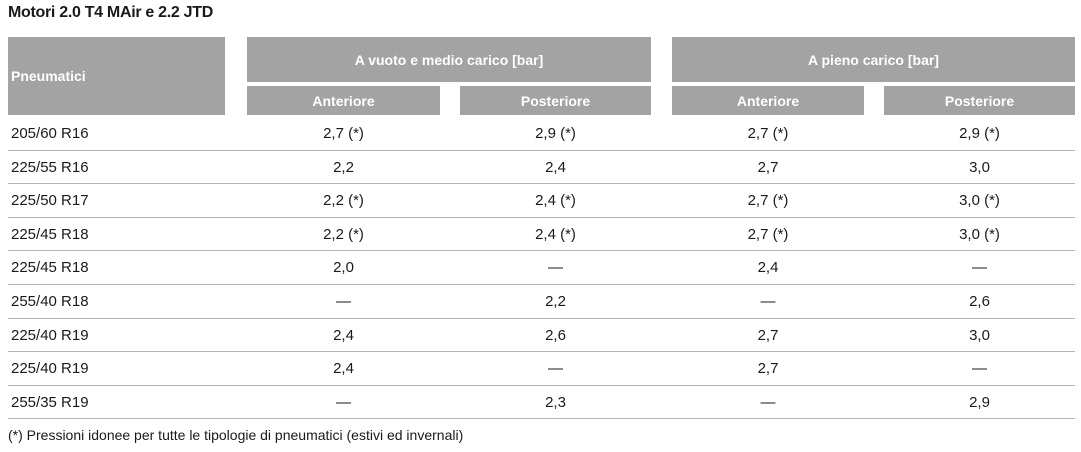 This screenshot has width=1081, height=452. I want to click on row-label: 225/55 R16, so click(50, 167).